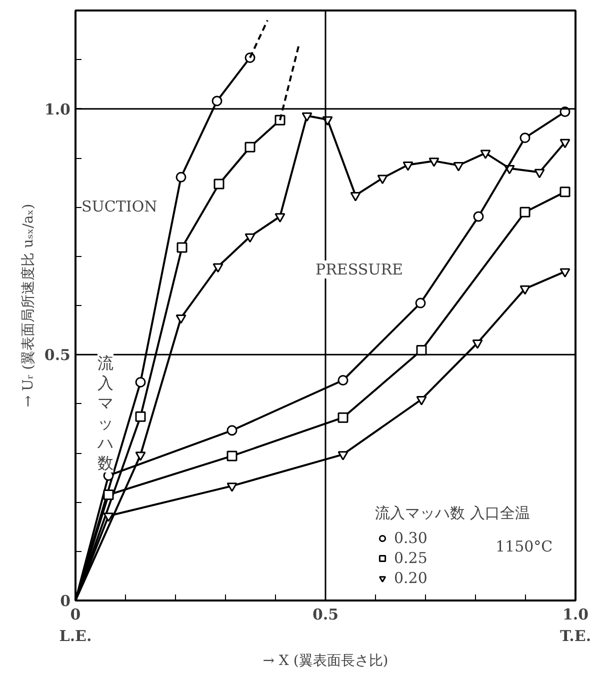 The height and width of the screenshot is (685, 610). I want to click on x-tick-label: 1.0, so click(575, 615).